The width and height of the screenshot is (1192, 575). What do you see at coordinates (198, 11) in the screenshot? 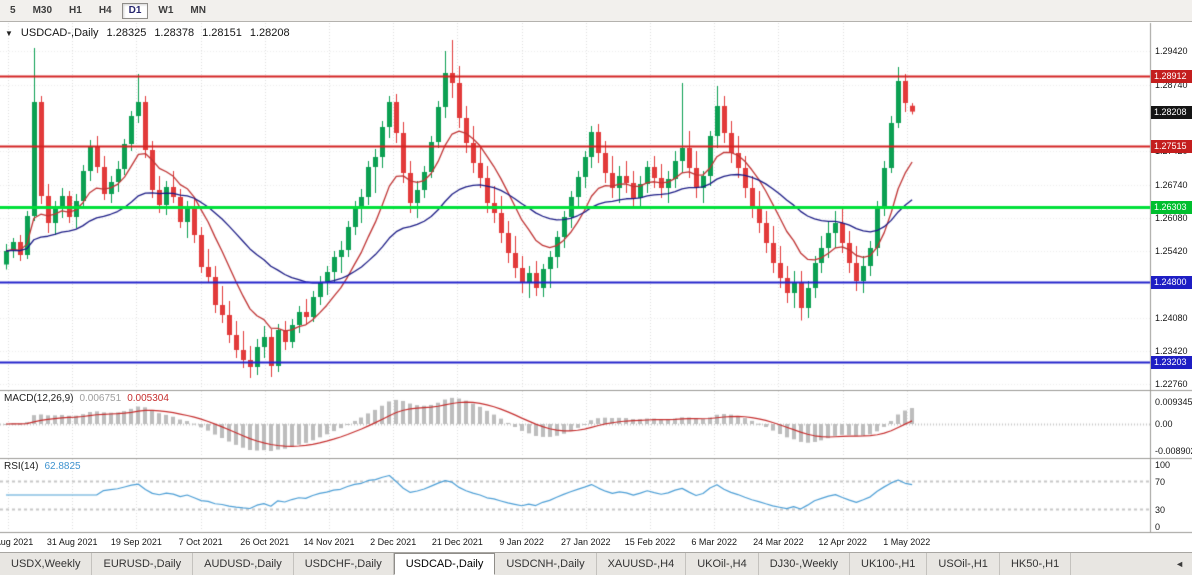
I see `timeframe-button-mn: MN` at bounding box center [198, 11].